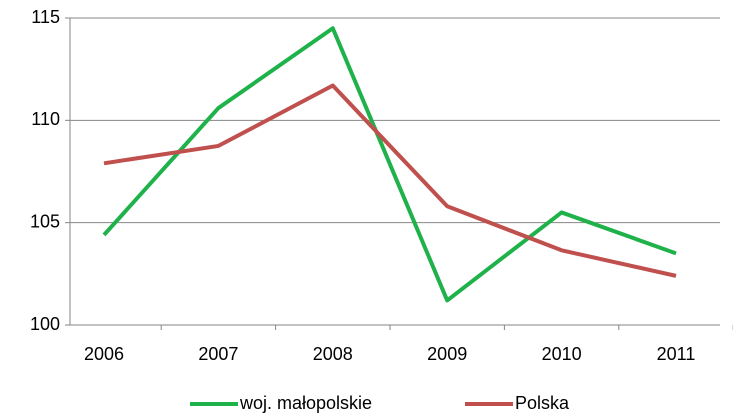  Describe the element at coordinates (104, 354) in the screenshot. I see `x-tick-label: 2006` at that location.